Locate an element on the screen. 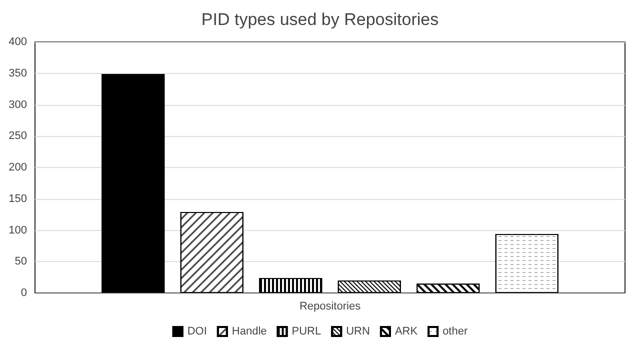 The image size is (640, 346). legend-label: Handle is located at coordinates (249, 332).